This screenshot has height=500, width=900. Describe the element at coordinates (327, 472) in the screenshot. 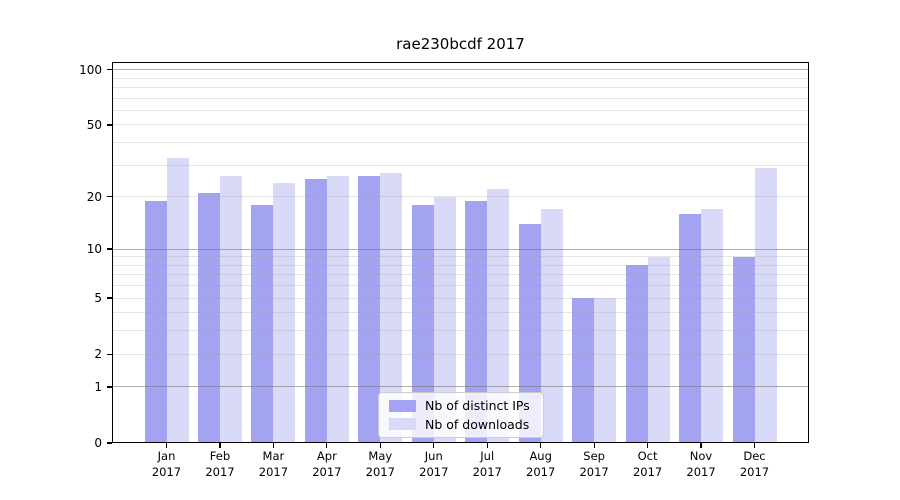

I see `x-tick-year-apr: 2017` at that location.